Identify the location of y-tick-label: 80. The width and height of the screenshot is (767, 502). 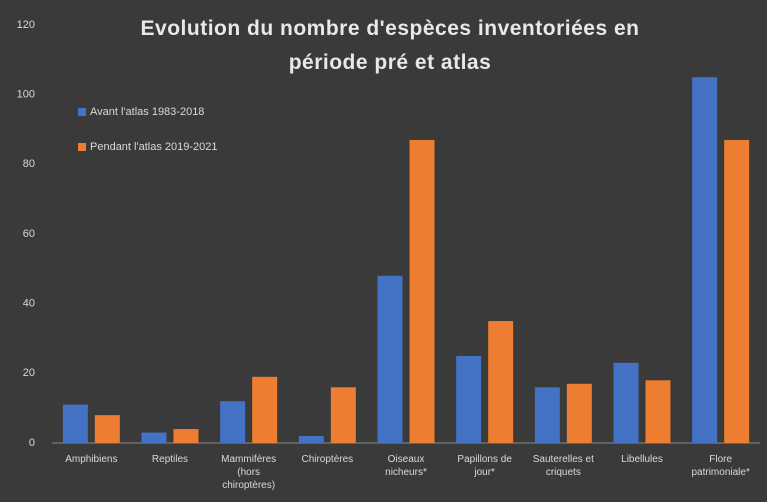
(29, 164).